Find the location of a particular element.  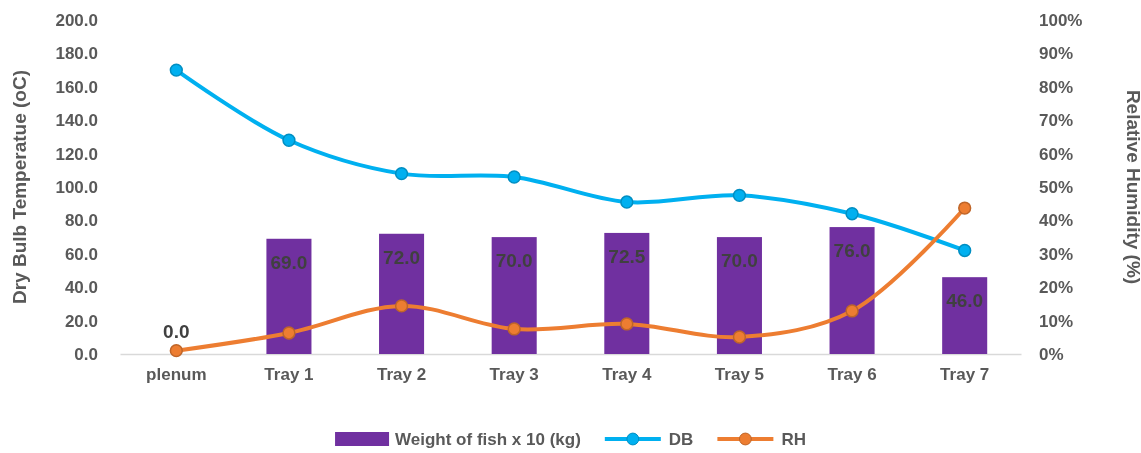

y2-tick-label: 70% is located at coordinates (1056, 121).